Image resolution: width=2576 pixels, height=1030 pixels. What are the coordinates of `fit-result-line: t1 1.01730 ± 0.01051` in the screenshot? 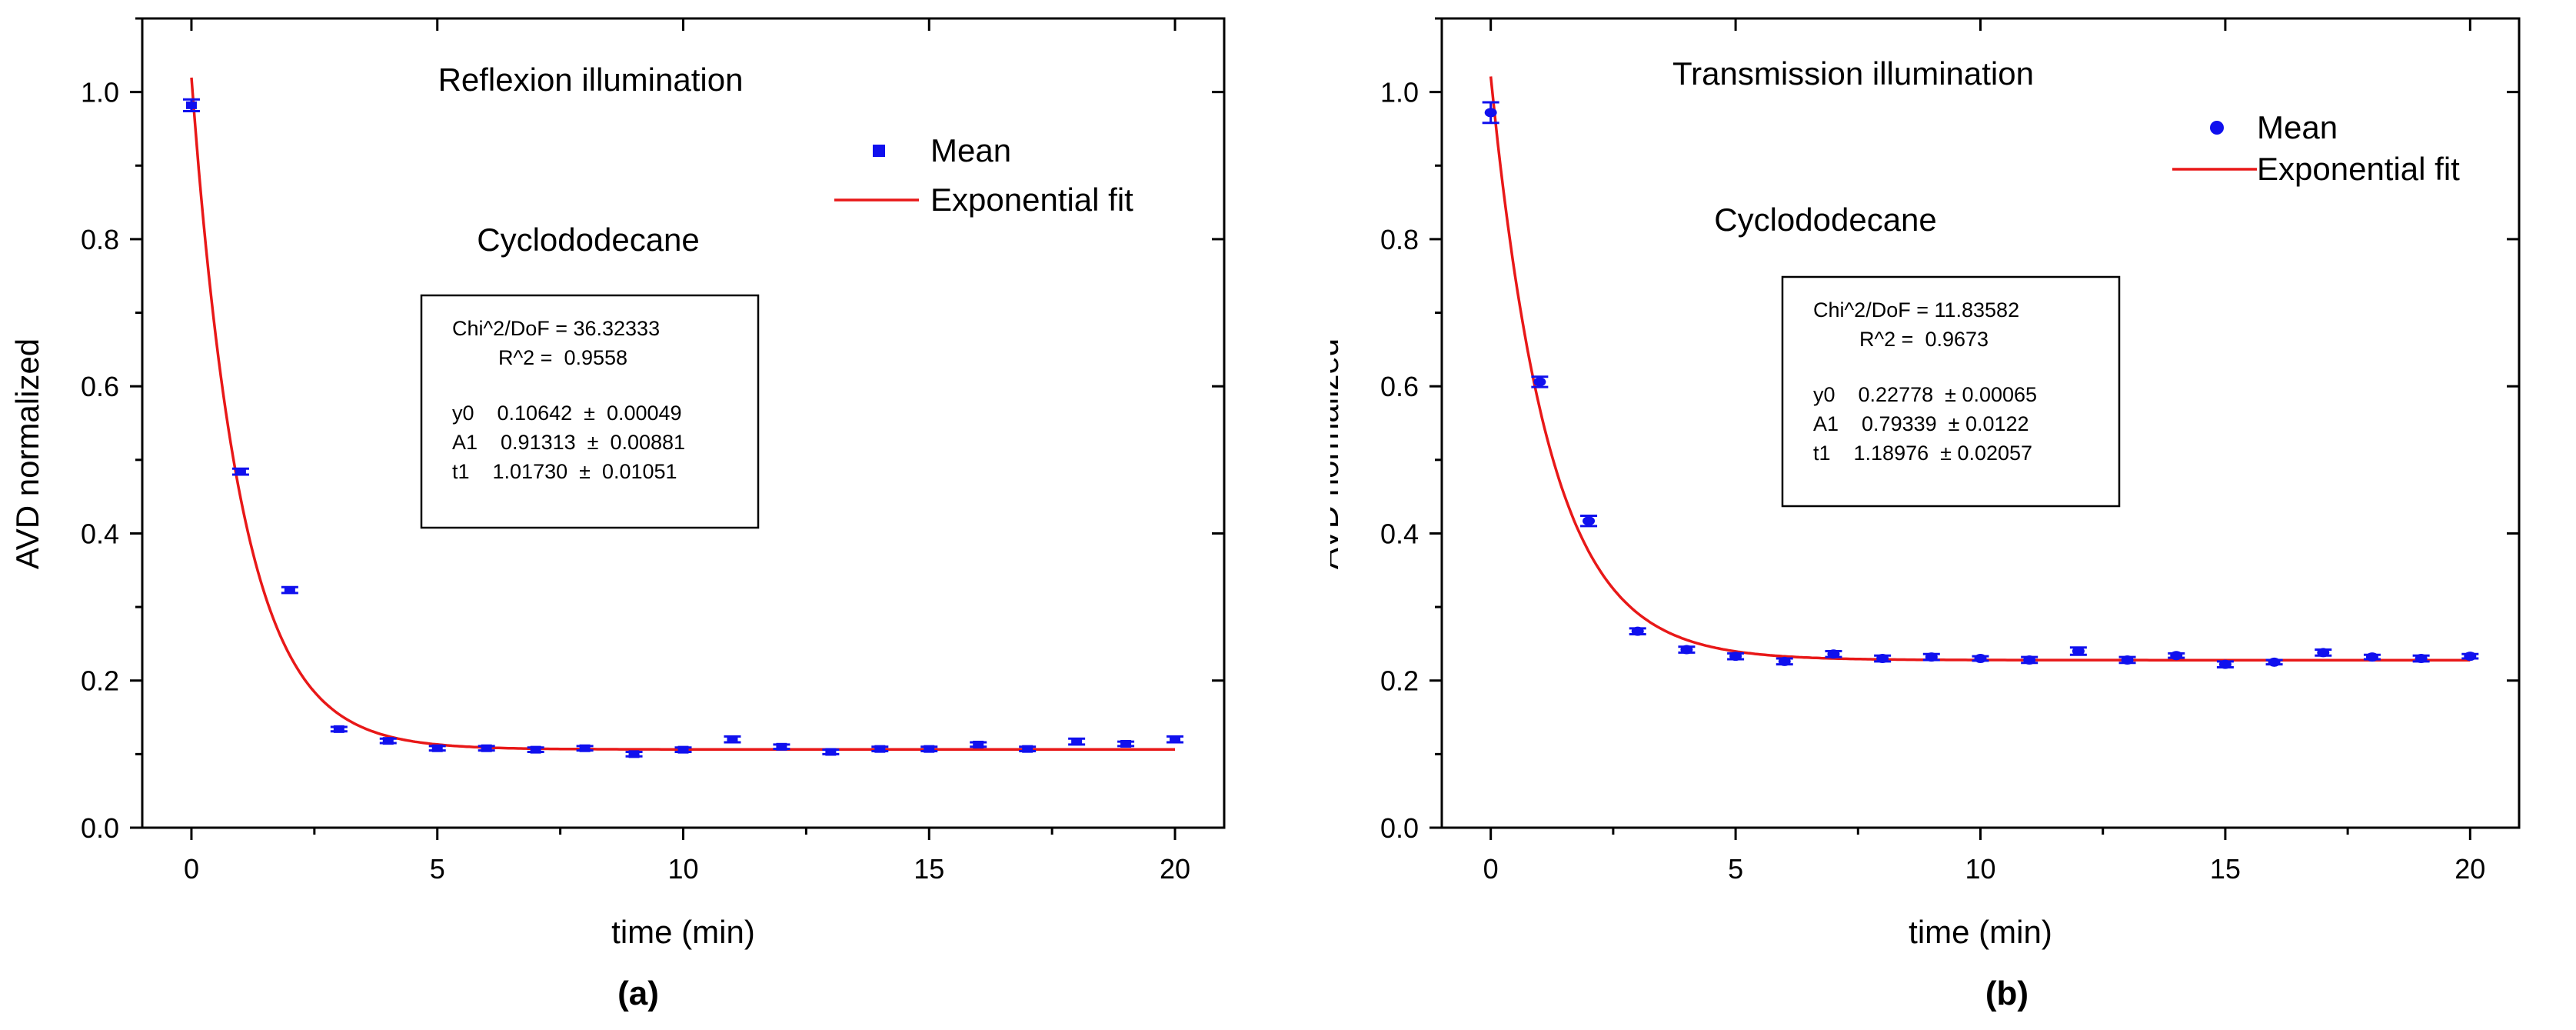 It's located at (564, 472).